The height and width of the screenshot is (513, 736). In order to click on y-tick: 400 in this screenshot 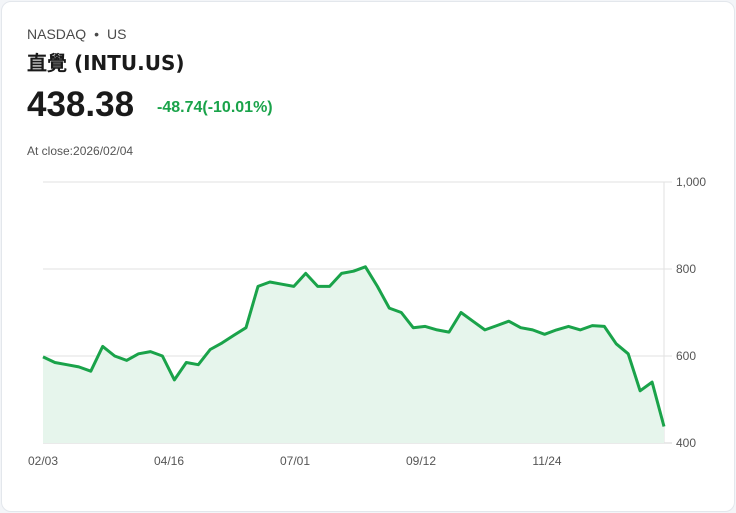, I will do `click(686, 443)`.